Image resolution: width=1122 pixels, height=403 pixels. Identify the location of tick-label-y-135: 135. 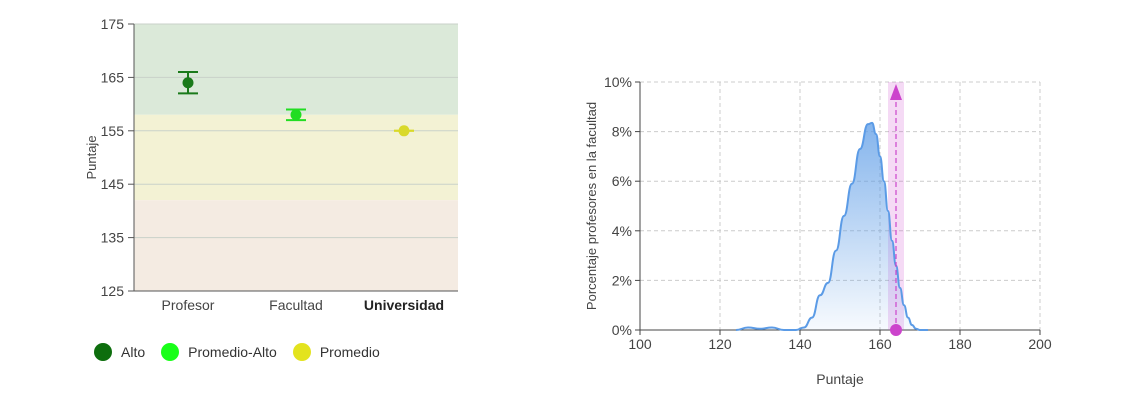
(113, 238).